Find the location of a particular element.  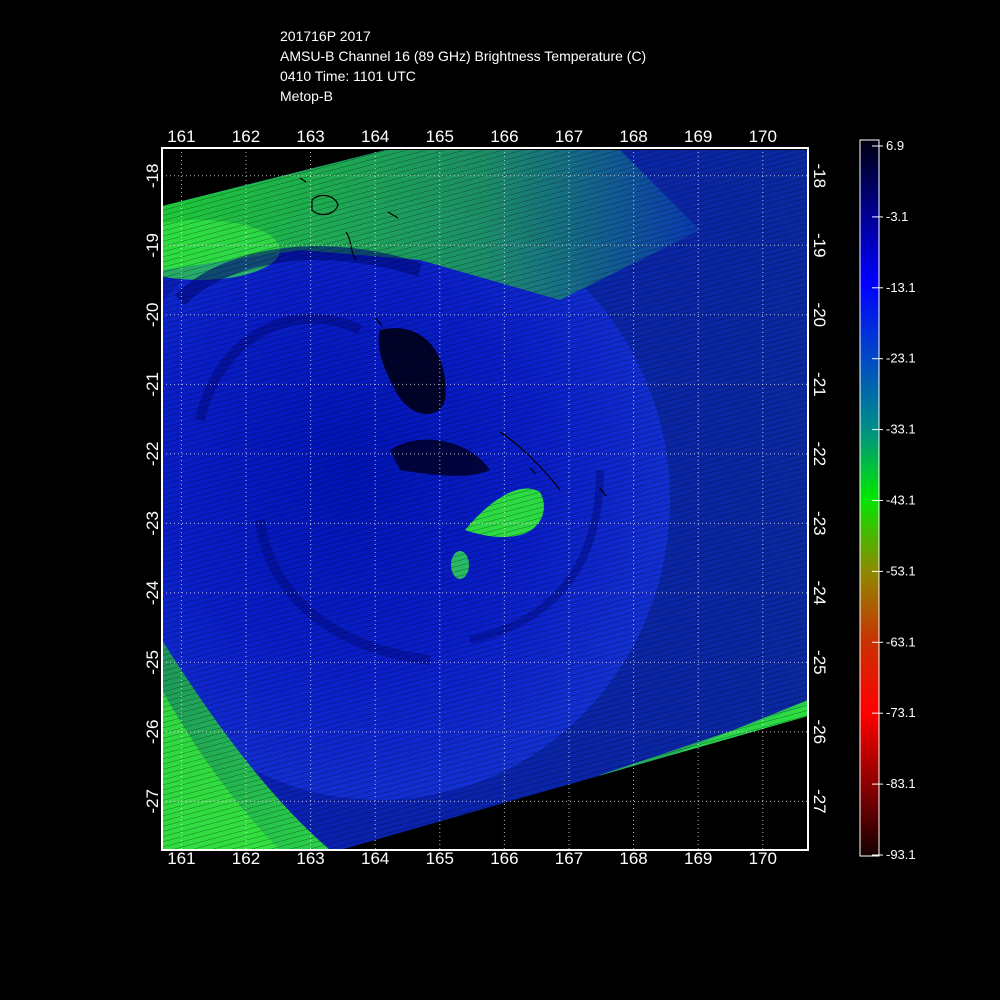

time-label: 0410 Time: 1101 UTC is located at coordinates (348, 76).